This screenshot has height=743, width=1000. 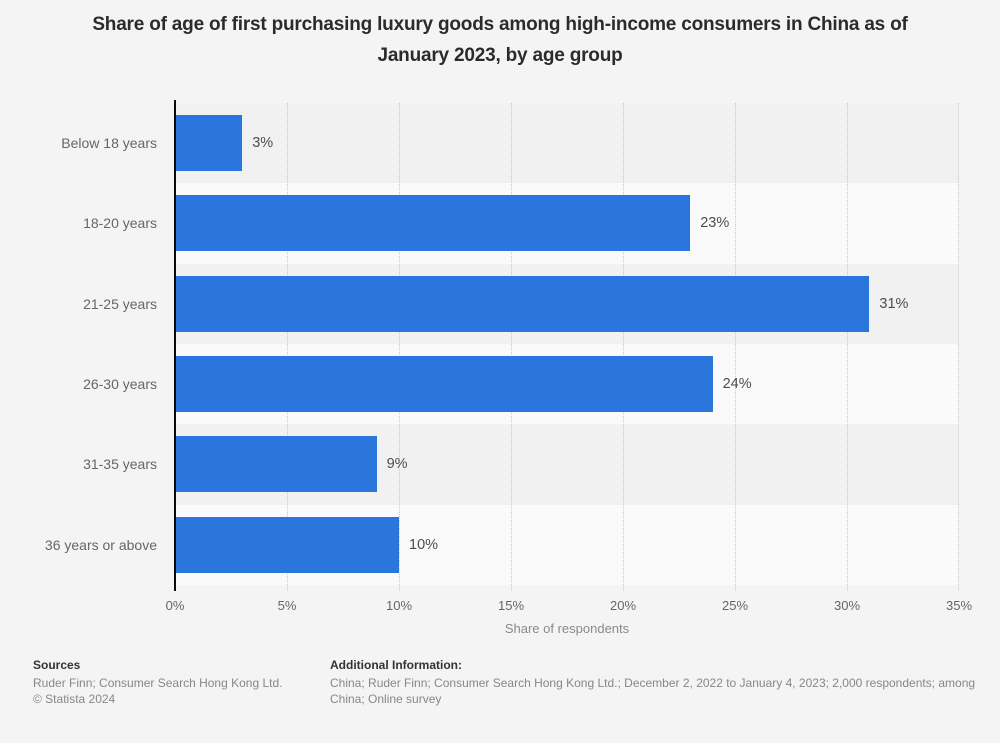 I want to click on category-label: 26-30 years, so click(x=120, y=384).